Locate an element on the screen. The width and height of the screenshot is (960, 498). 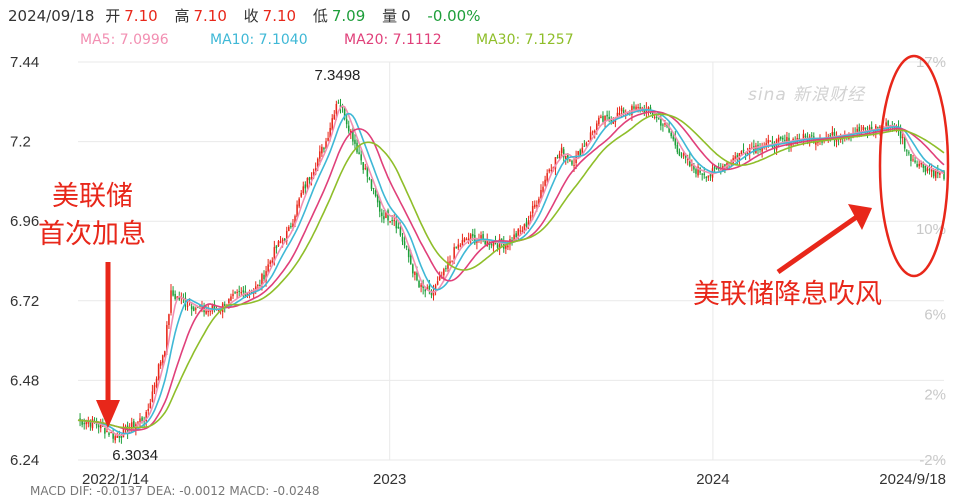
y-tick-label: 6.24 is located at coordinates (24, 460).